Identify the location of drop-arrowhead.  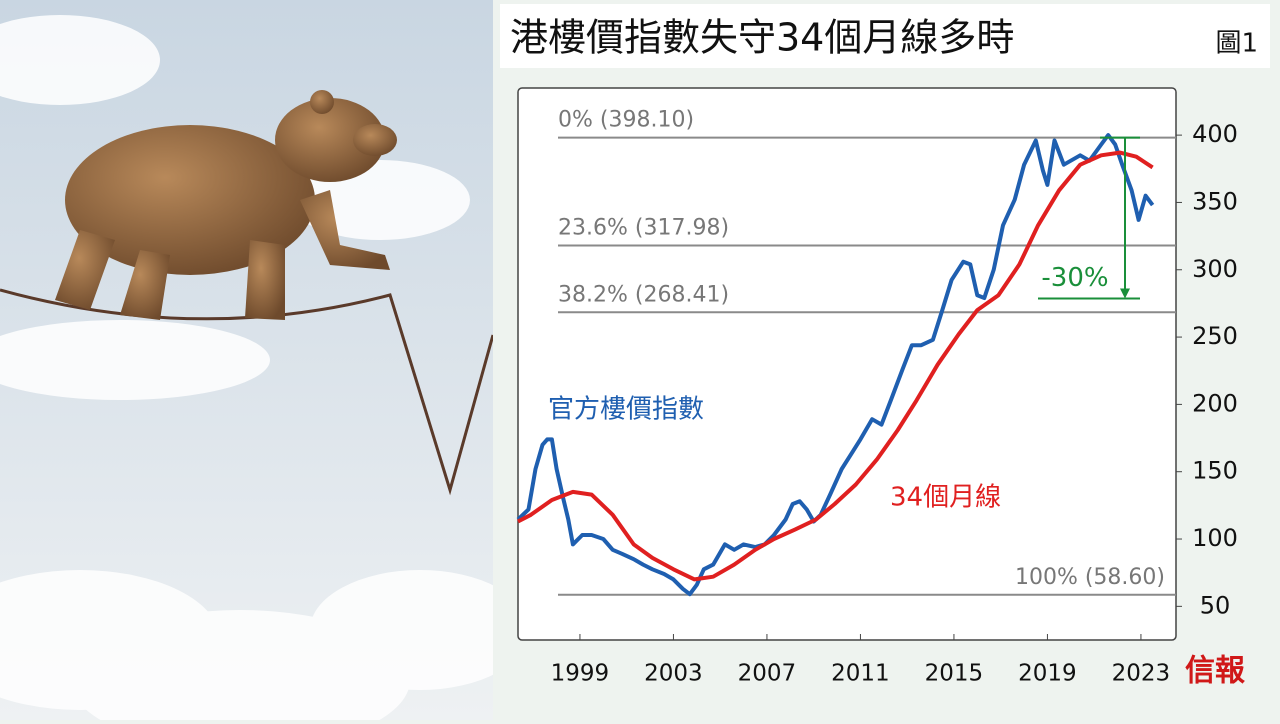
(1125, 293).